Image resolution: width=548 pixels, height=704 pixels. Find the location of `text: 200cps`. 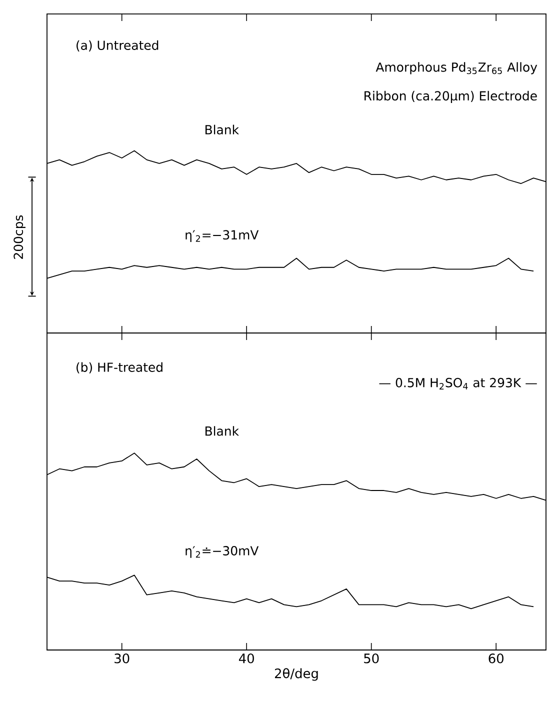

text: 200cps is located at coordinates (20, 237).